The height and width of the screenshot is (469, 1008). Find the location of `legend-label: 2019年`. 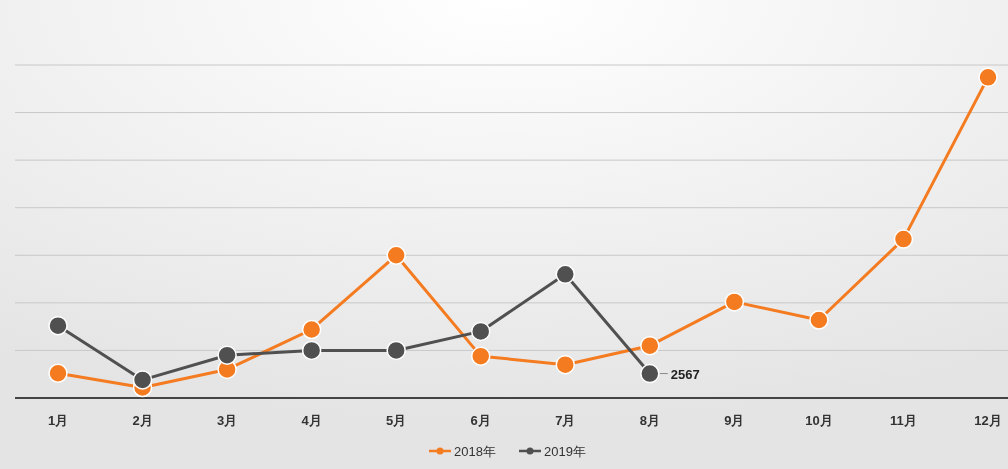

legend-label: 2019年 is located at coordinates (565, 451).